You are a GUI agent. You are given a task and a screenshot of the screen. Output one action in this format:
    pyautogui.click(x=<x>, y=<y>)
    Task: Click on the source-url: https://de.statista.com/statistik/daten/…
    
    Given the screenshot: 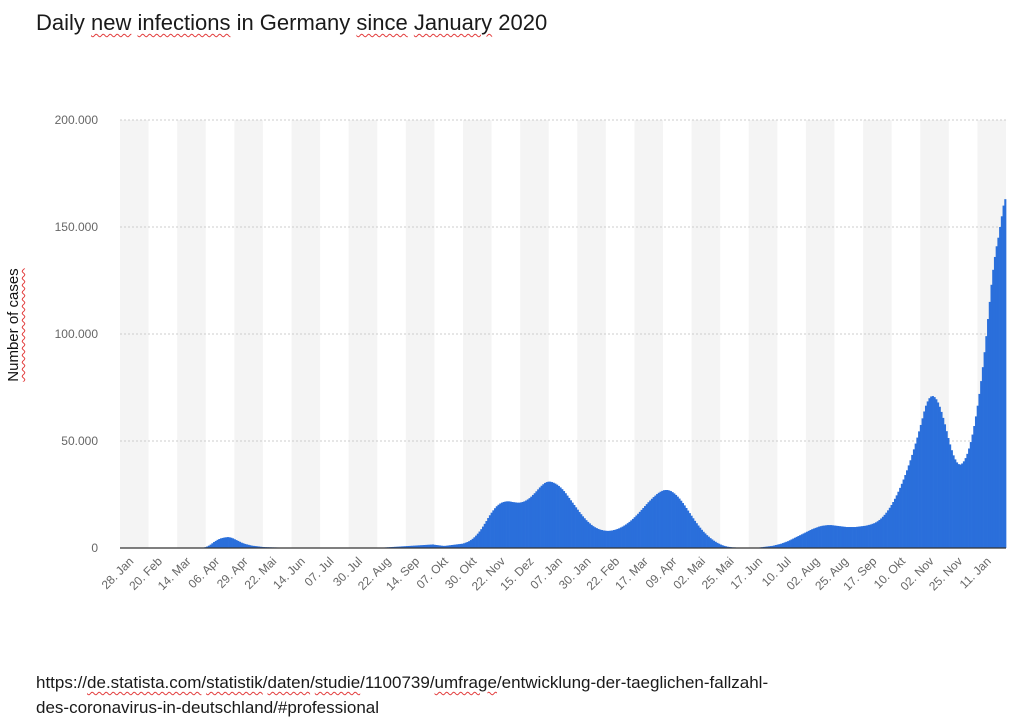 What is the action you would take?
    pyautogui.click(x=521, y=695)
    